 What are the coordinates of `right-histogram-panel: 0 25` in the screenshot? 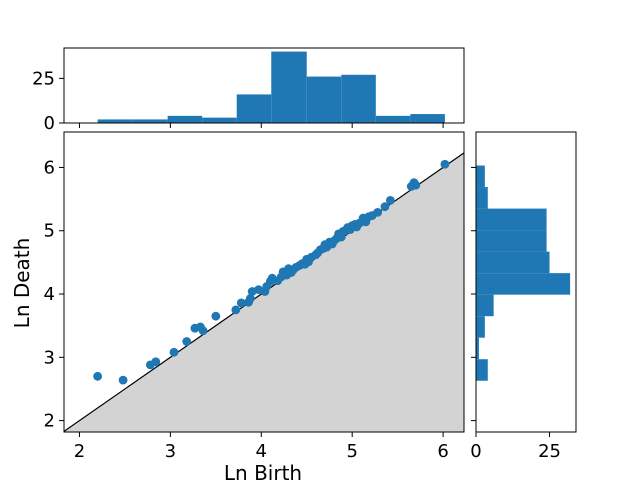 It's located at (523, 296).